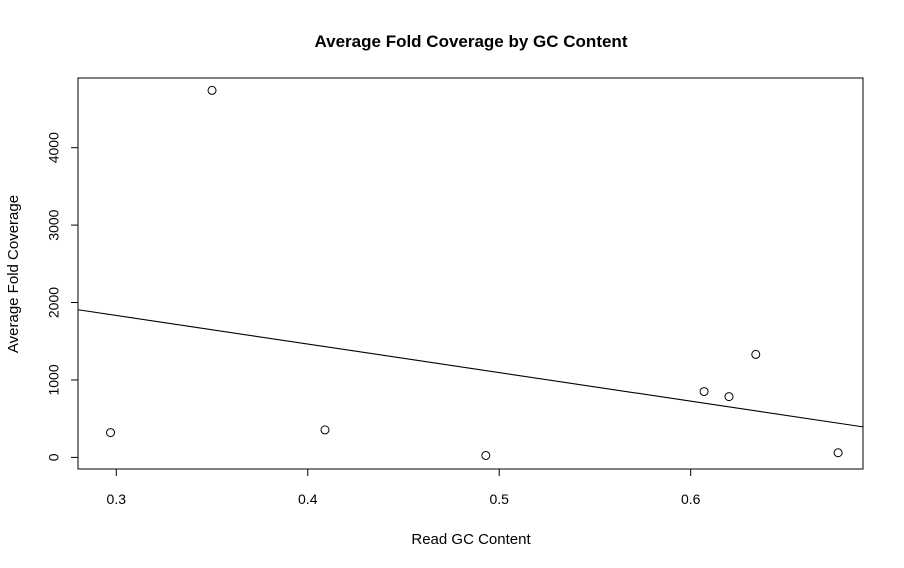 Image resolution: width=904 pixels, height=568 pixels. What do you see at coordinates (471, 539) in the screenshot?
I see `x-axis-label: Read GC Content` at bounding box center [471, 539].